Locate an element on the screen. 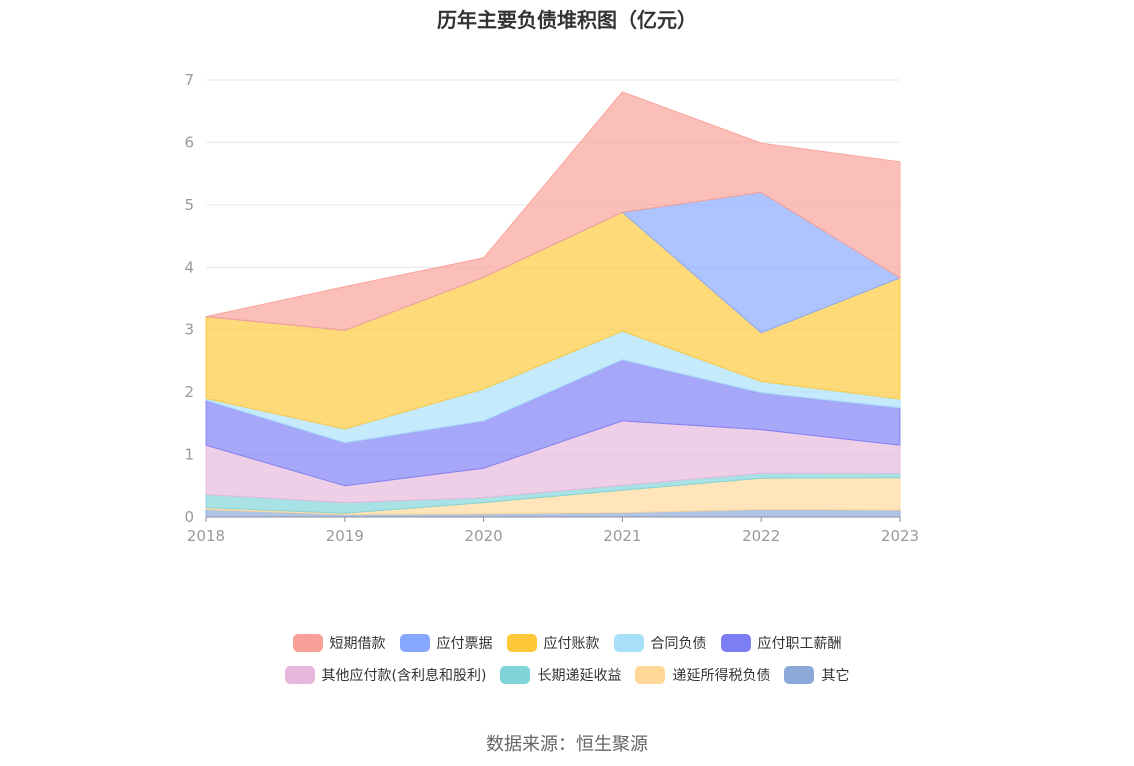 The height and width of the screenshot is (766, 1134). legend-label: 其它 is located at coordinates (835, 676).